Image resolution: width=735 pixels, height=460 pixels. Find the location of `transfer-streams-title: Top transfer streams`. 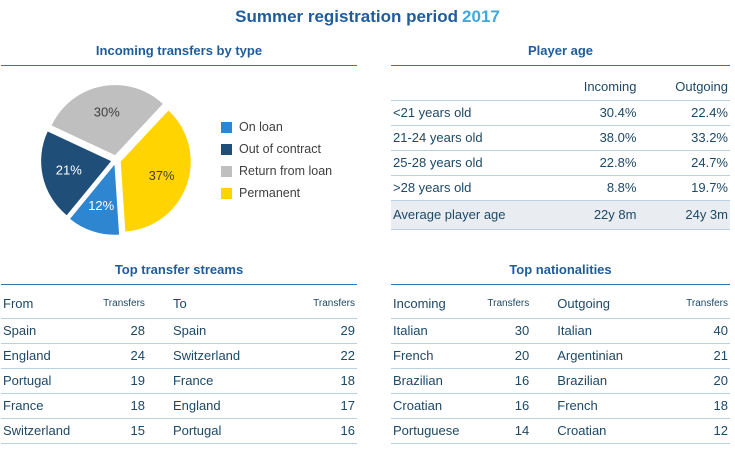

transfer-streams-title: Top transfer streams is located at coordinates (179, 273).